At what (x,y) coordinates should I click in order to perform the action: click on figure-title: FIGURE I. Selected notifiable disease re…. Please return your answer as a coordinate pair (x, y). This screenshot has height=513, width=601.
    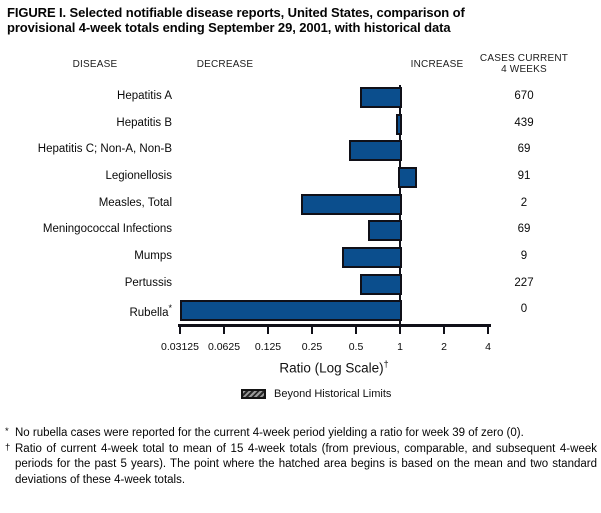
    Looking at the image, I should click on (236, 20).